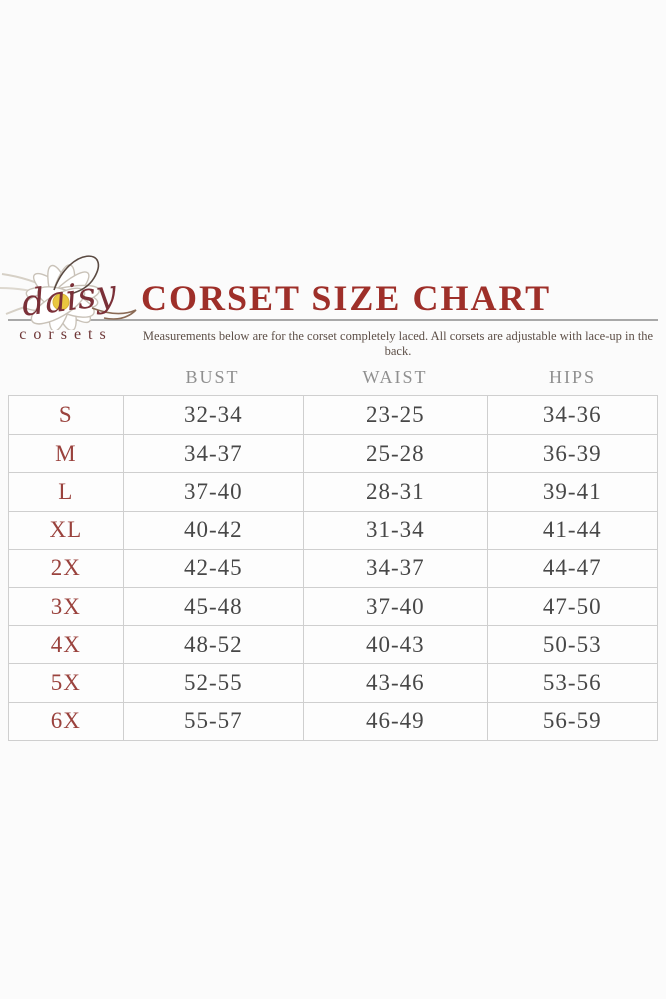 The width and height of the screenshot is (666, 999). Describe the element at coordinates (68, 292) in the screenshot. I see `daisy-corsets-logo-icon: daisy` at that location.